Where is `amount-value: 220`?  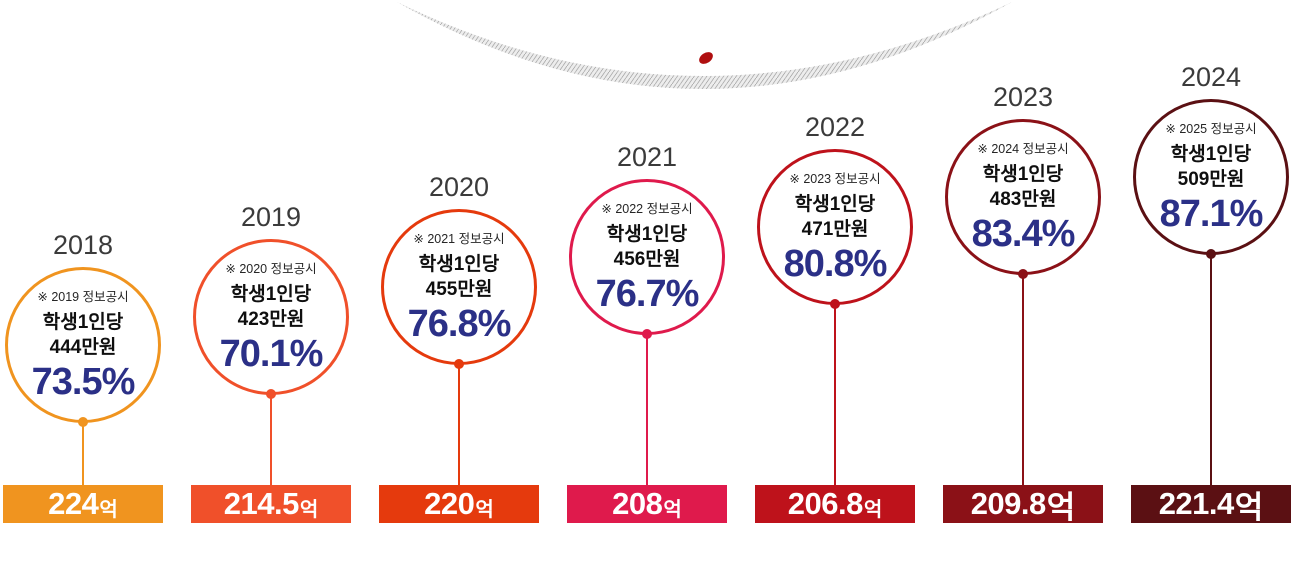
amount-value: 220 is located at coordinates (449, 503).